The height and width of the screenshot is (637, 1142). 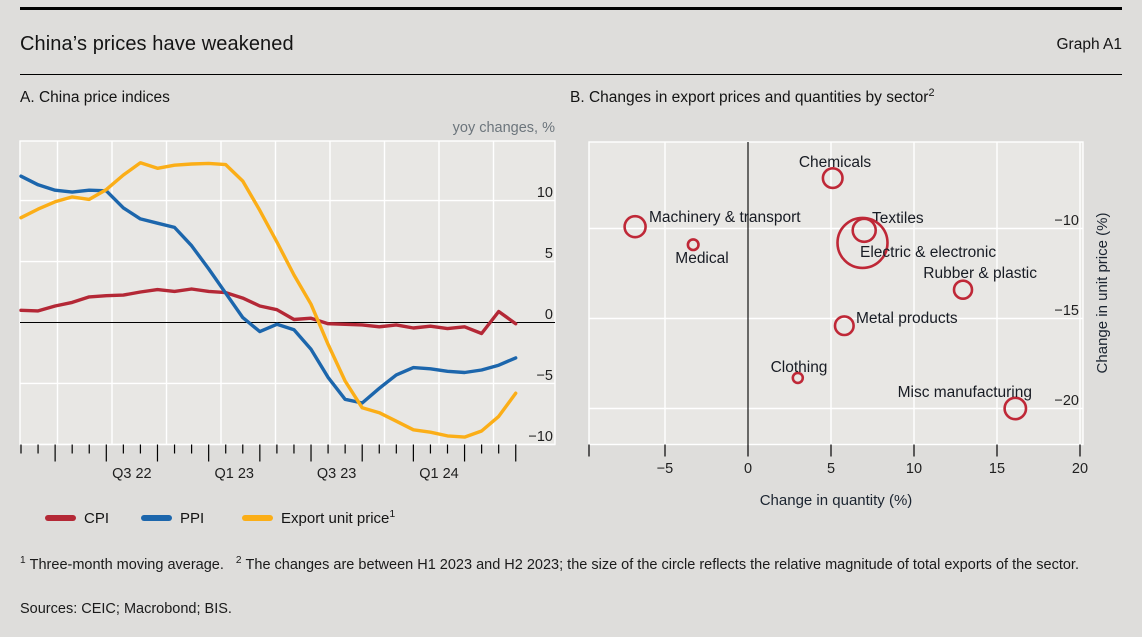 I want to click on sector-label-rubber-plastic: Rubber & plastic, so click(x=980, y=273).